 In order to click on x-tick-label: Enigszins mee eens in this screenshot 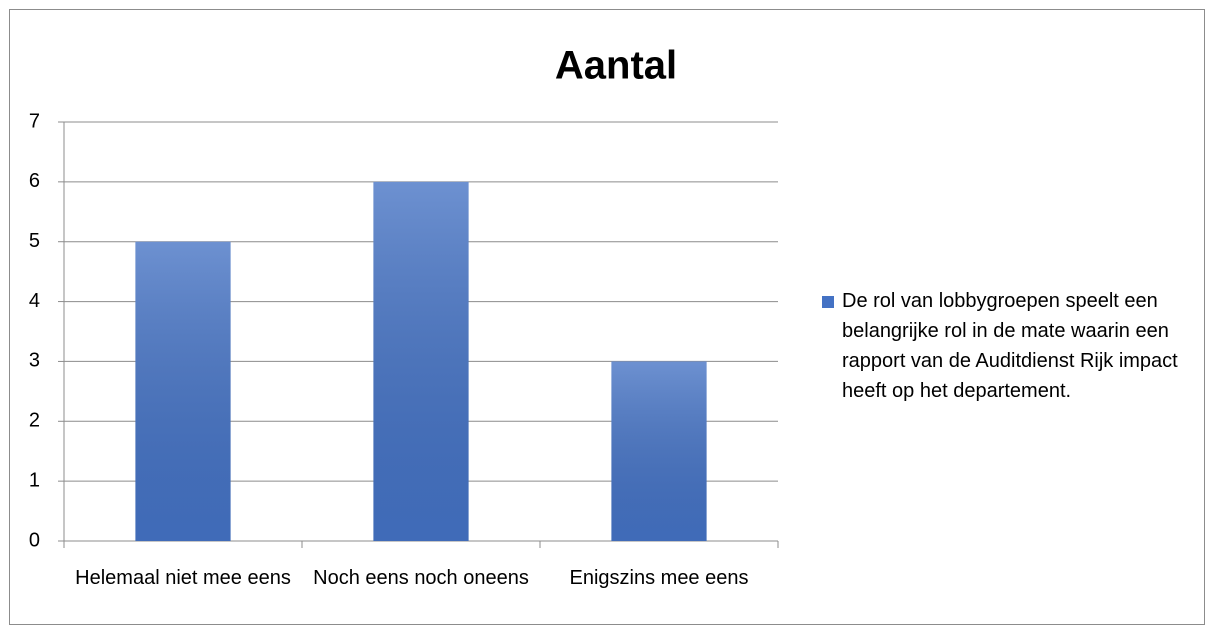, I will do `click(659, 578)`.